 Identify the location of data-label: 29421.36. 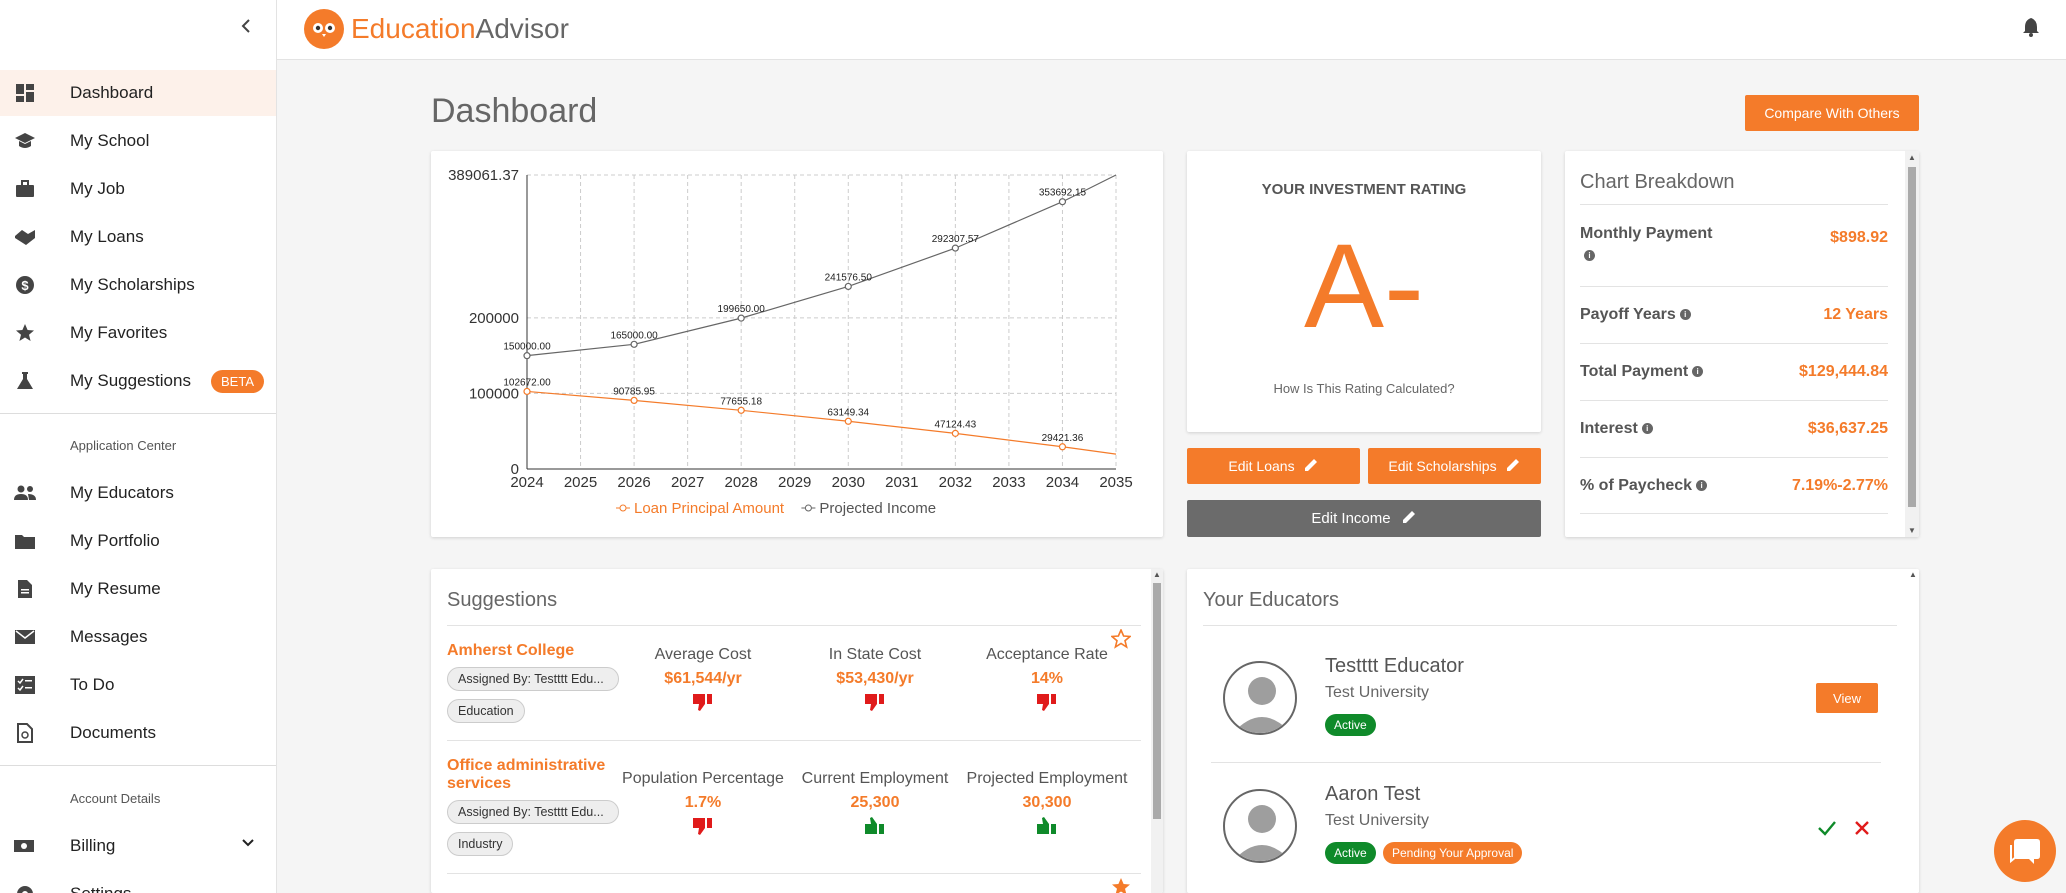
(1063, 438).